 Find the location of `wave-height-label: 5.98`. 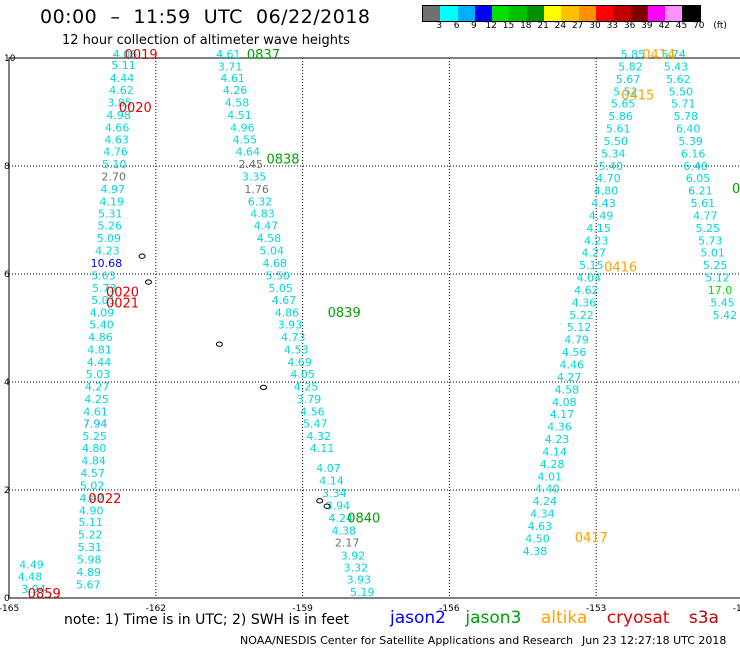

wave-height-label: 5.98 is located at coordinates (89, 559).